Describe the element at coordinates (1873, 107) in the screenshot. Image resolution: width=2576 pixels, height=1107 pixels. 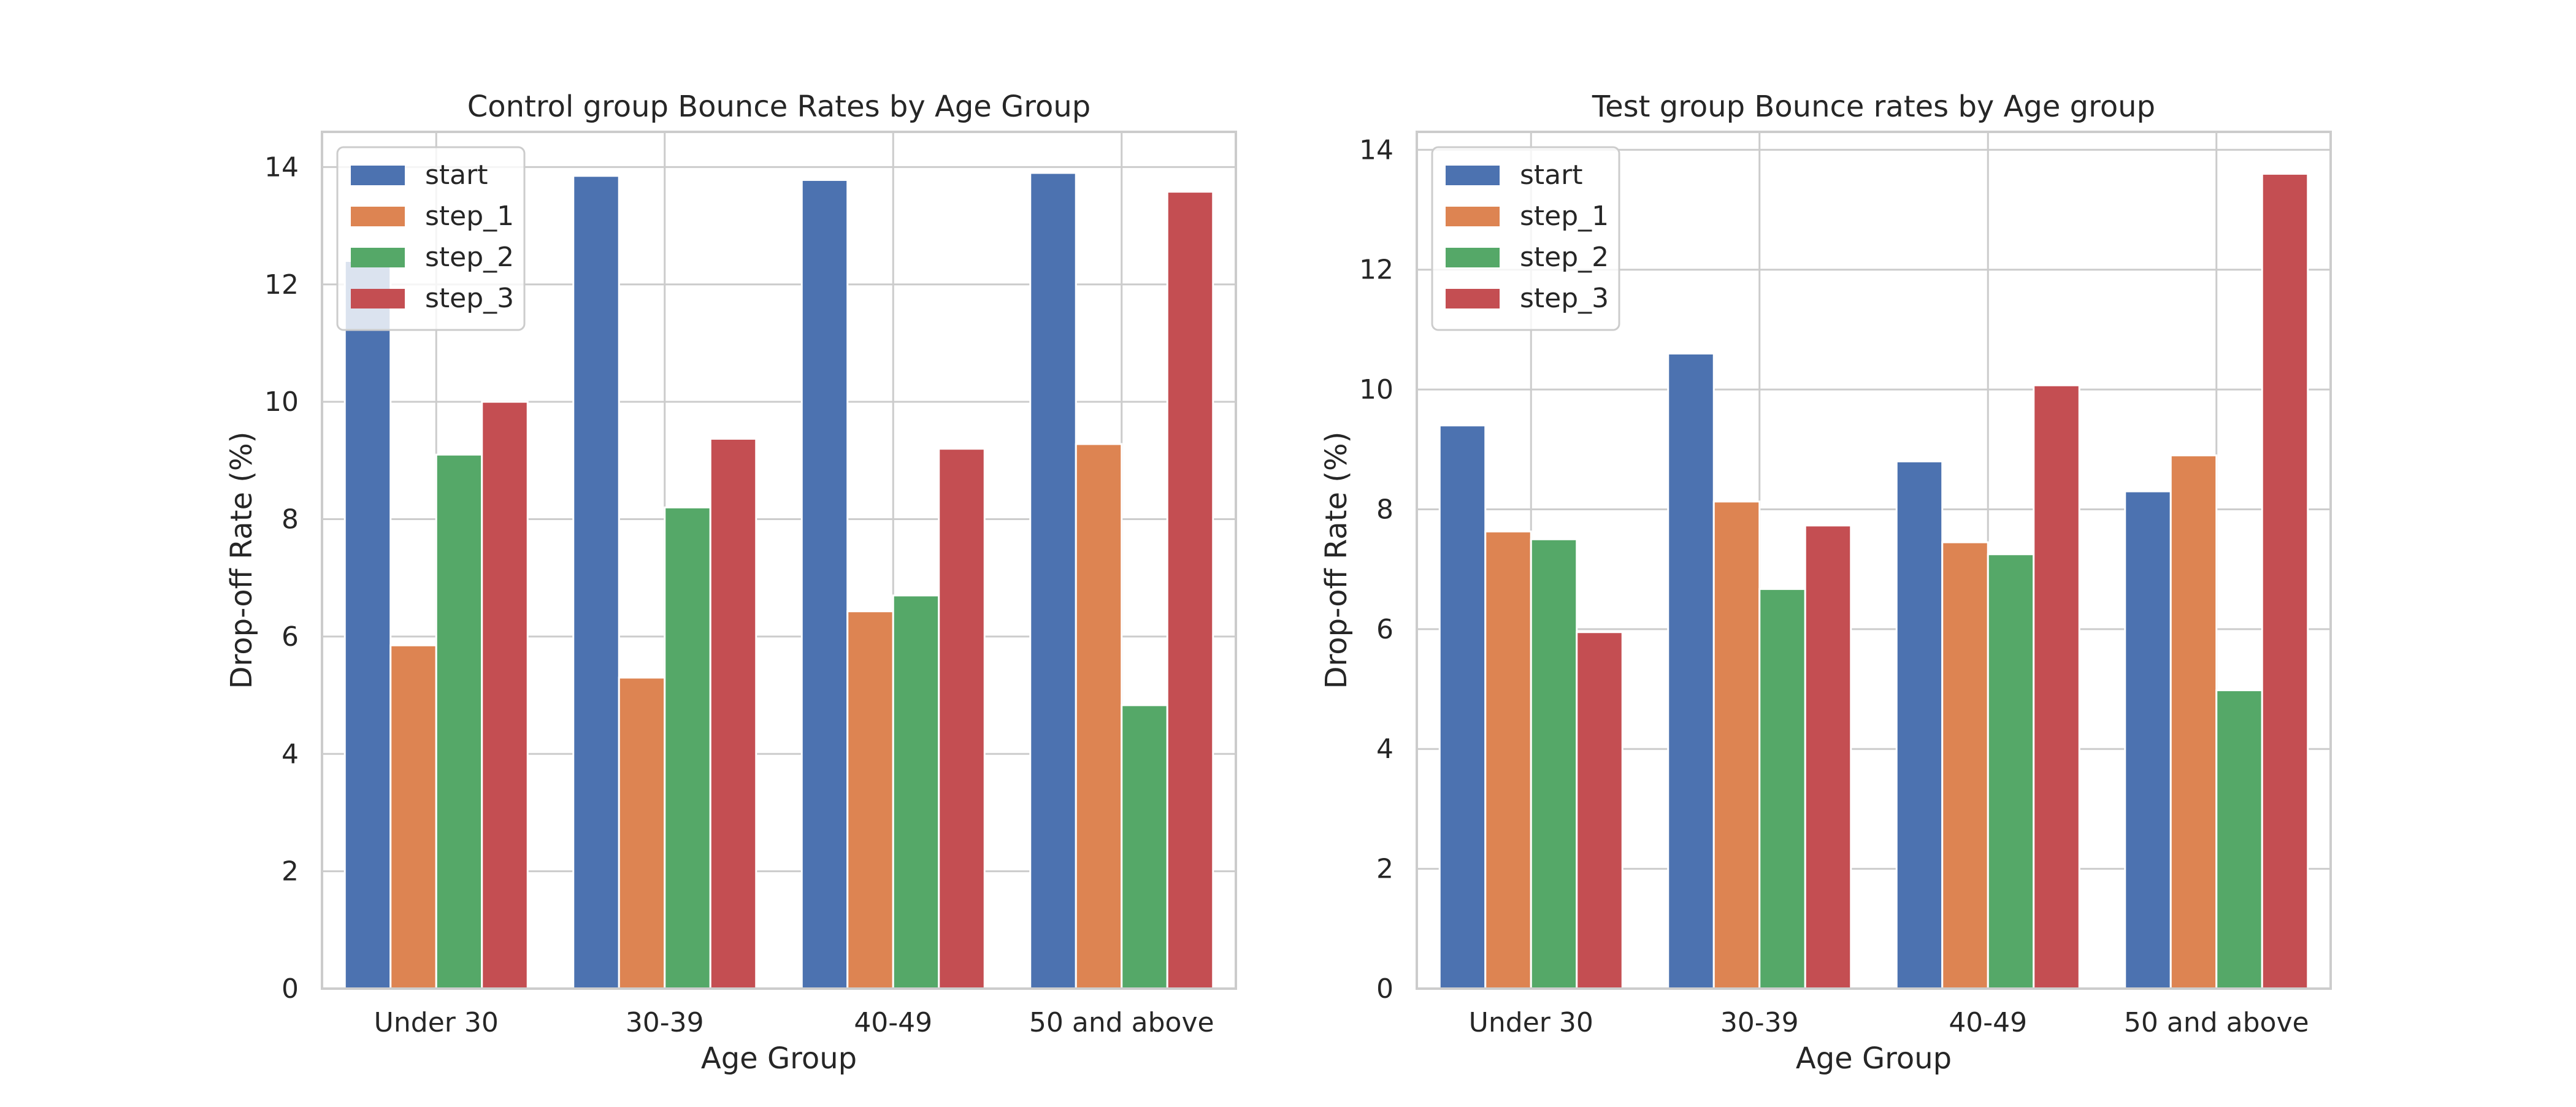
I see `chart-title: Test group Bounce rates by Age group` at that location.